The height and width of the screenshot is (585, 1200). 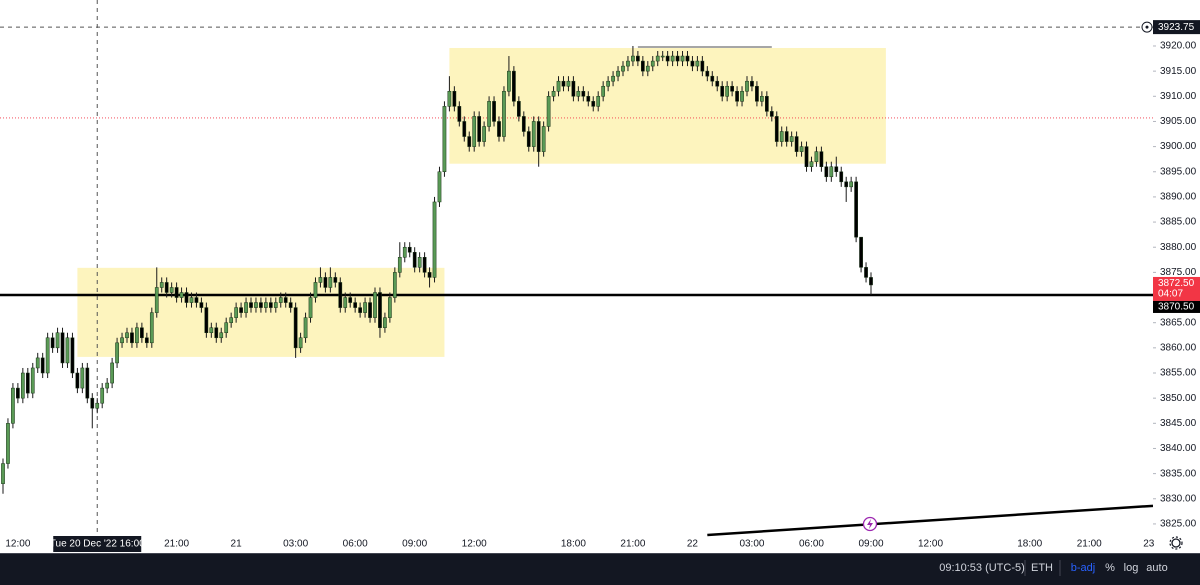 I want to click on log-button: log, so click(x=1131, y=568).